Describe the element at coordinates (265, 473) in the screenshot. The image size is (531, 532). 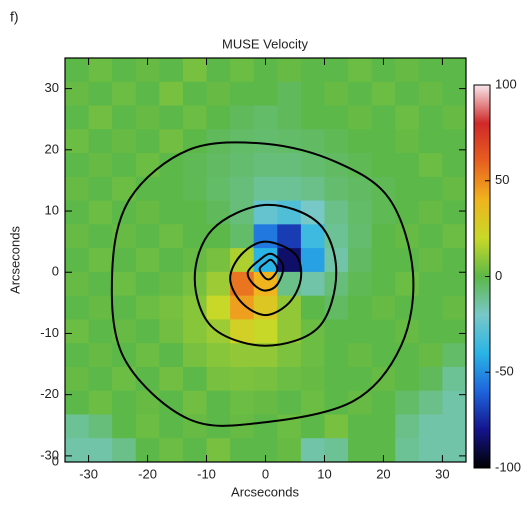
I see `x-tick-label: 0` at that location.